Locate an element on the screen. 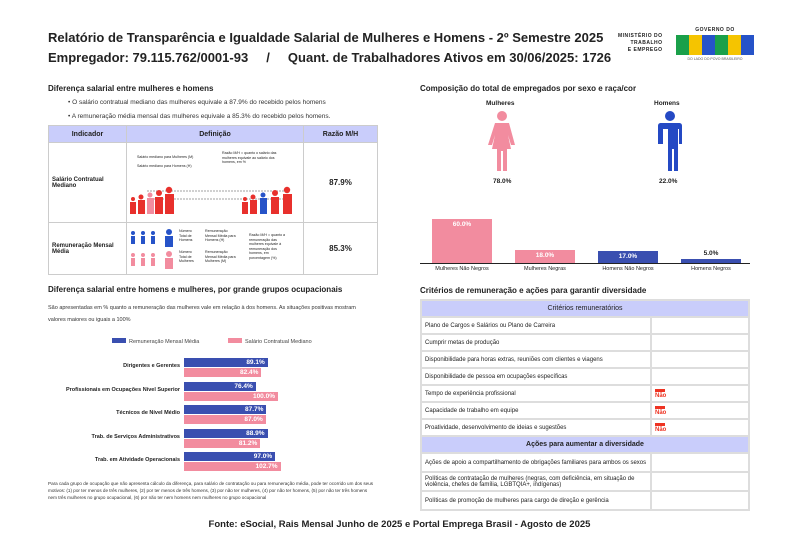  remuneration-bar: 87.7% is located at coordinates (225, 409).